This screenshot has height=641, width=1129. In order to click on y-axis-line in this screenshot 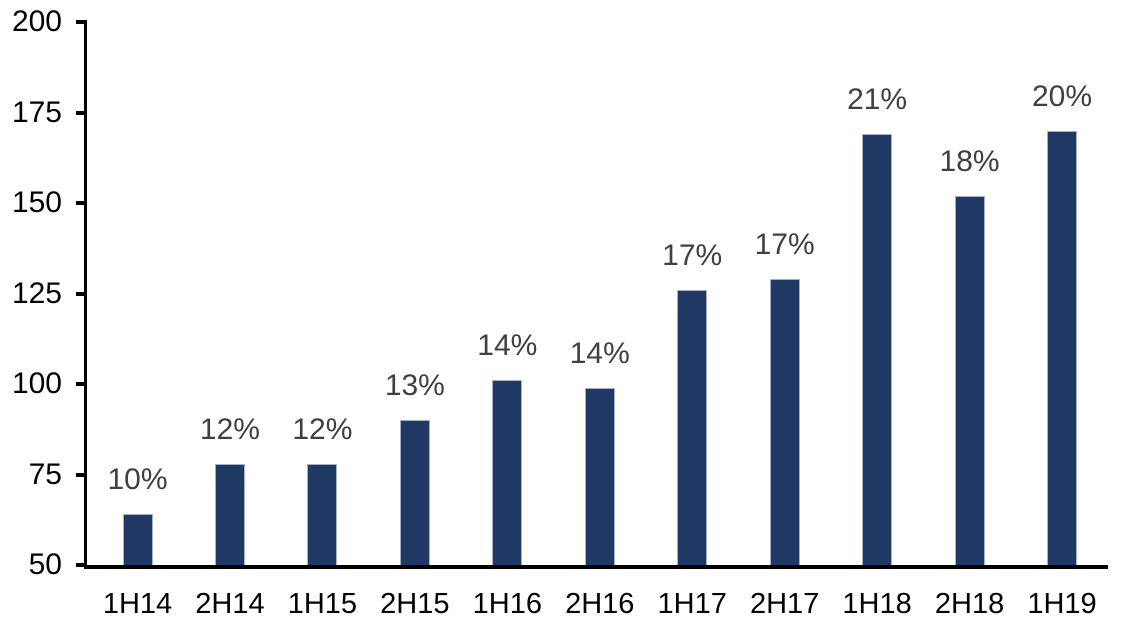, I will do `click(85, 294)`.